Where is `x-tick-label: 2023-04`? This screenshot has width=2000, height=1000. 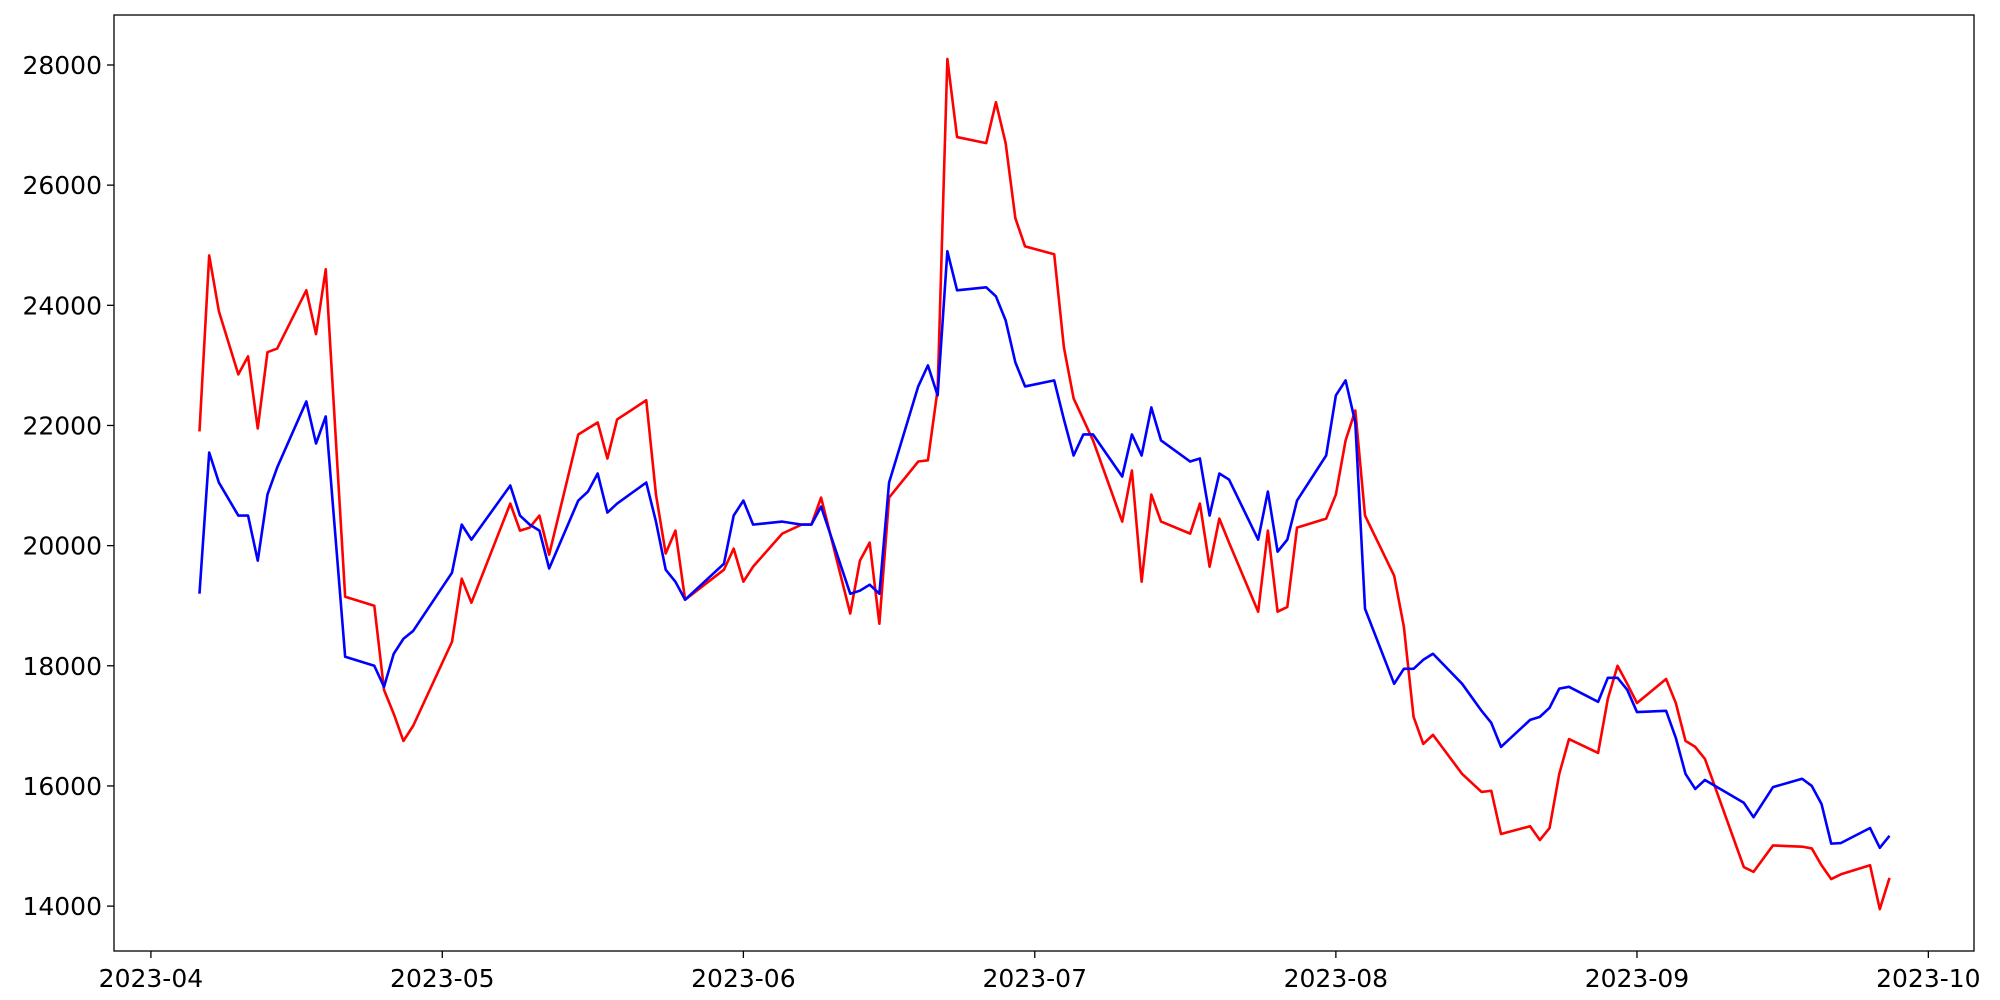 x-tick-label: 2023-04 is located at coordinates (151, 978).